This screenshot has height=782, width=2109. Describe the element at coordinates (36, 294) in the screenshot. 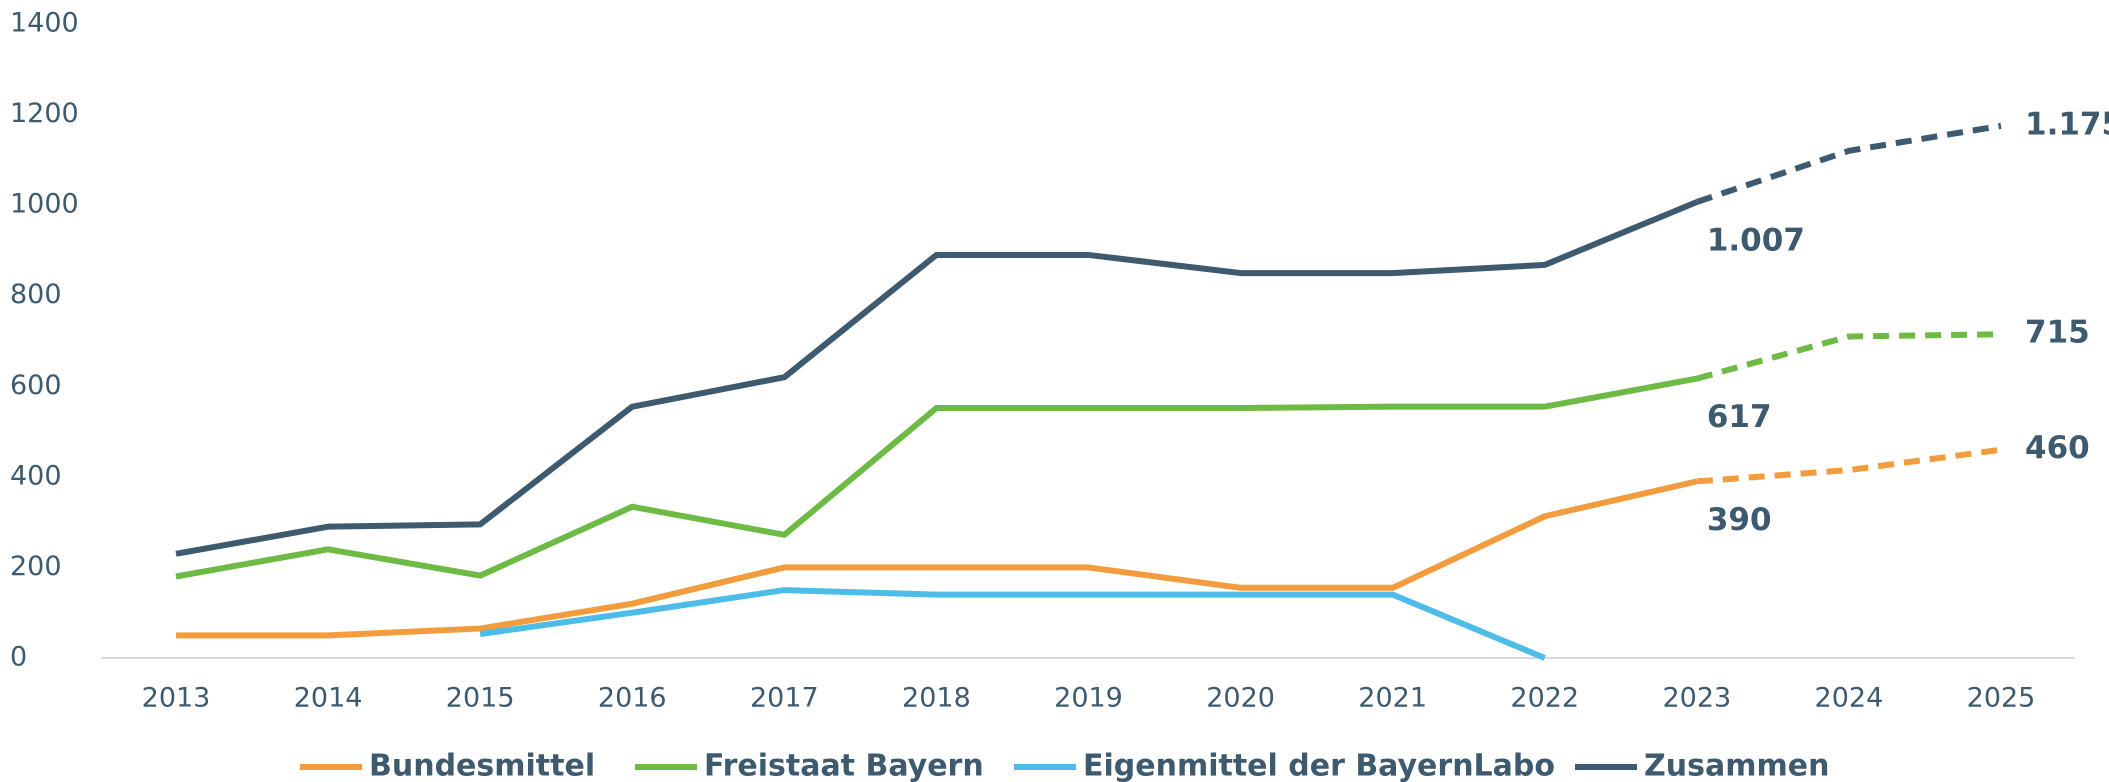

I see `y-tick-label: 800` at that location.